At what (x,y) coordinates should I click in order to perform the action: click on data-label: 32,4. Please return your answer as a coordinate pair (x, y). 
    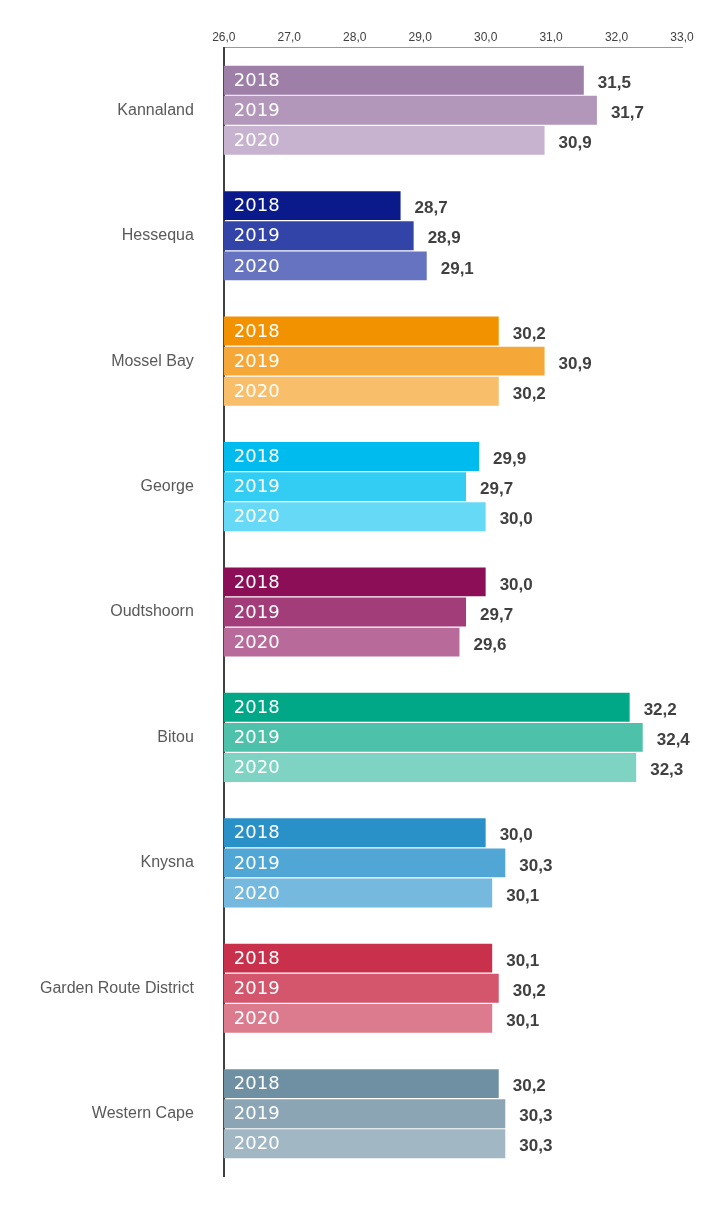
    Looking at the image, I should click on (673, 740).